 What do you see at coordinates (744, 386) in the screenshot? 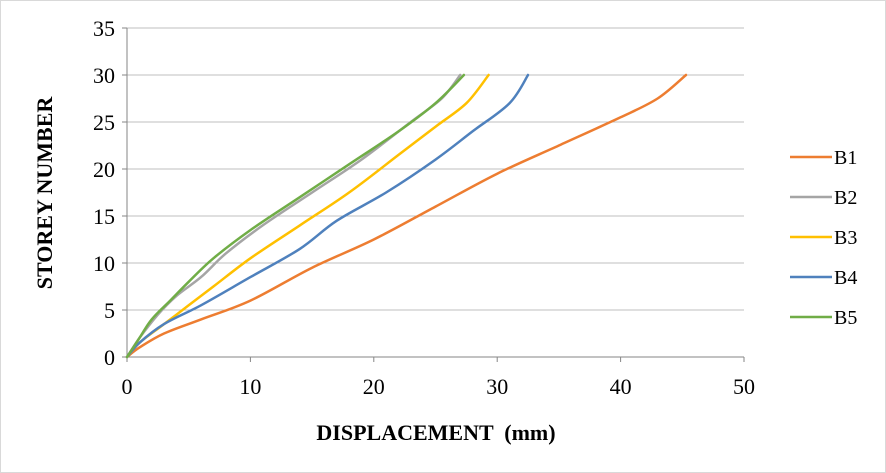
I see `x-tick-label: 50` at bounding box center [744, 386].